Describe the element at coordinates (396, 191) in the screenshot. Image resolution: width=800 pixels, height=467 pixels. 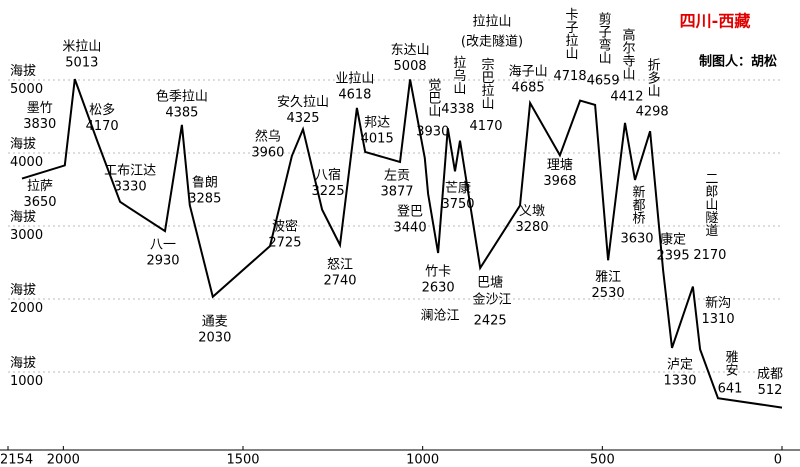
I see `value-label: 3877` at that location.